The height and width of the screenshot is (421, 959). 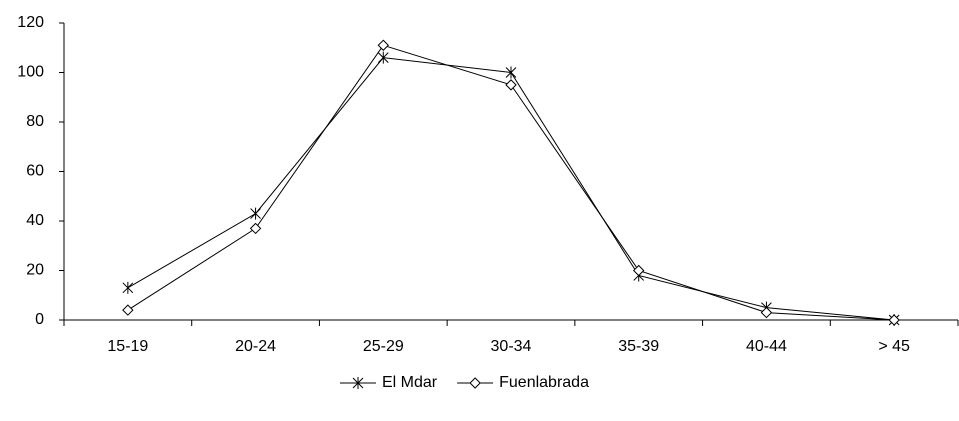 What do you see at coordinates (30, 72) in the screenshot?
I see `y-tick-label: 100` at bounding box center [30, 72].